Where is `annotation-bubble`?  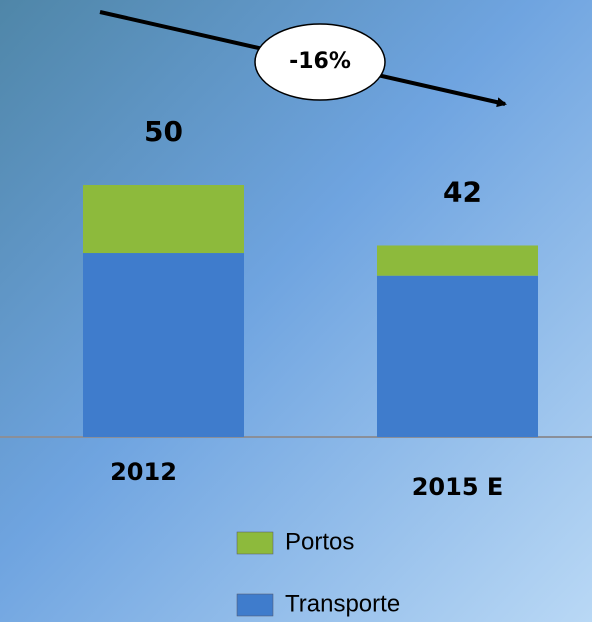
annotation-bubble is located at coordinates (320, 62).